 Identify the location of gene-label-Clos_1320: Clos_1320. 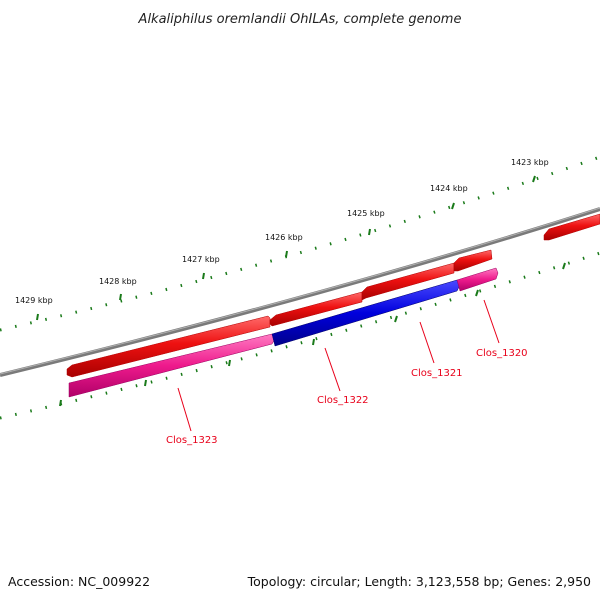
(502, 353).